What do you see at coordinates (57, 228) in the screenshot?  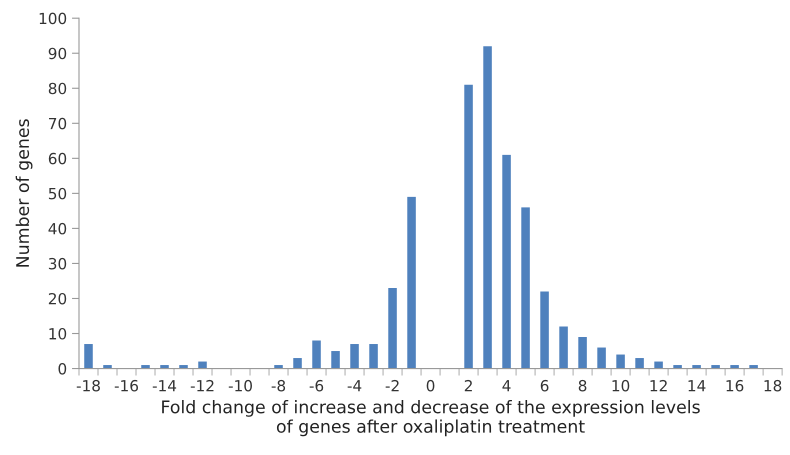 I see `y-tick-label: 40` at bounding box center [57, 228].